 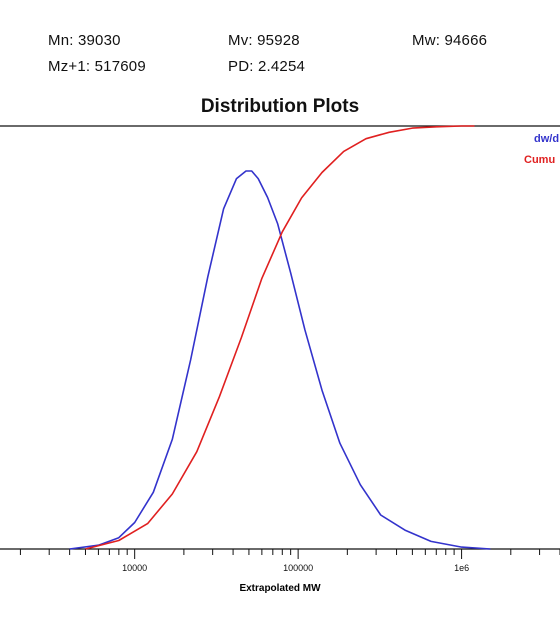 What do you see at coordinates (280, 106) in the screenshot?
I see `chart-title: Distribution Plots` at bounding box center [280, 106].